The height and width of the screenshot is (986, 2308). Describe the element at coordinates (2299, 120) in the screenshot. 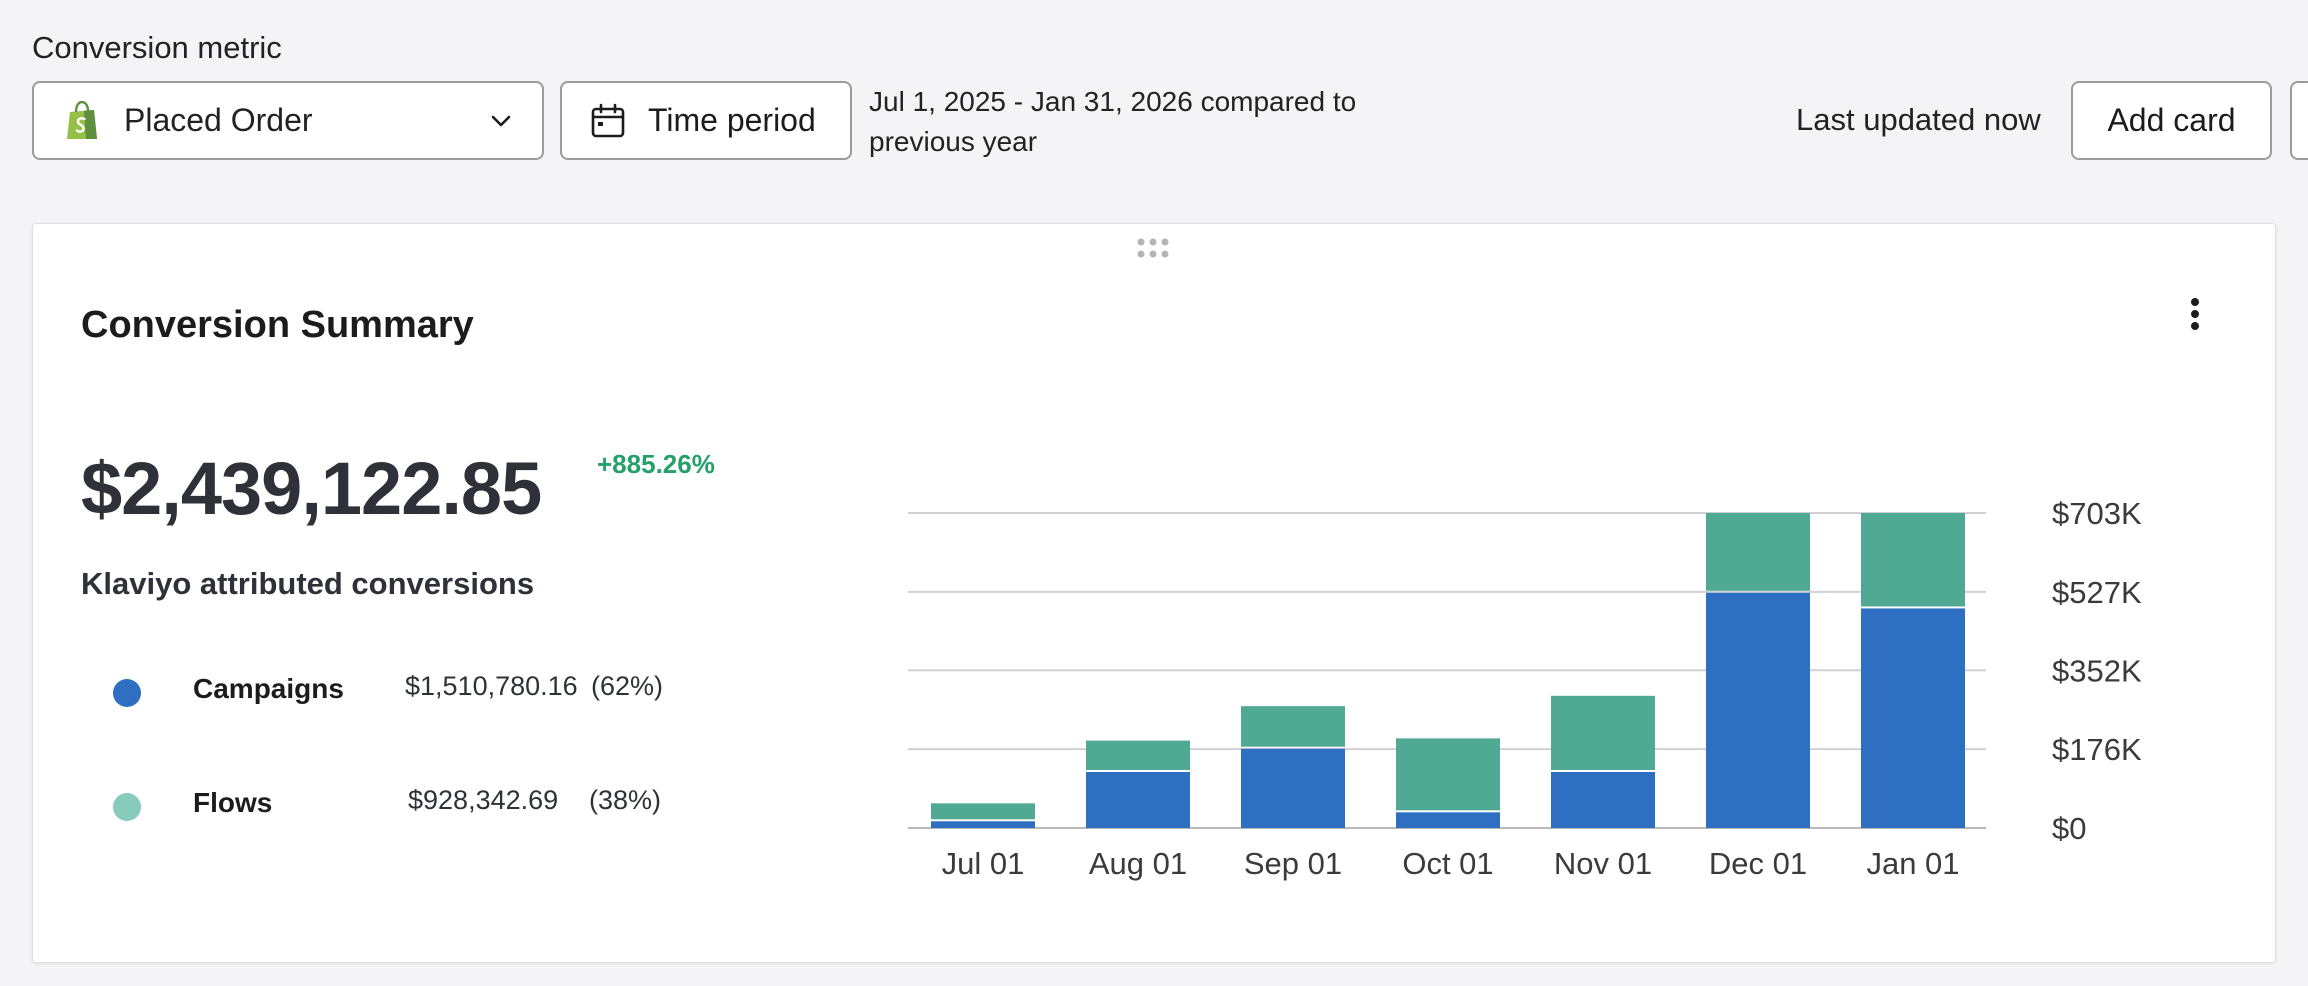

I see `overflow-toolbar-button` at that location.